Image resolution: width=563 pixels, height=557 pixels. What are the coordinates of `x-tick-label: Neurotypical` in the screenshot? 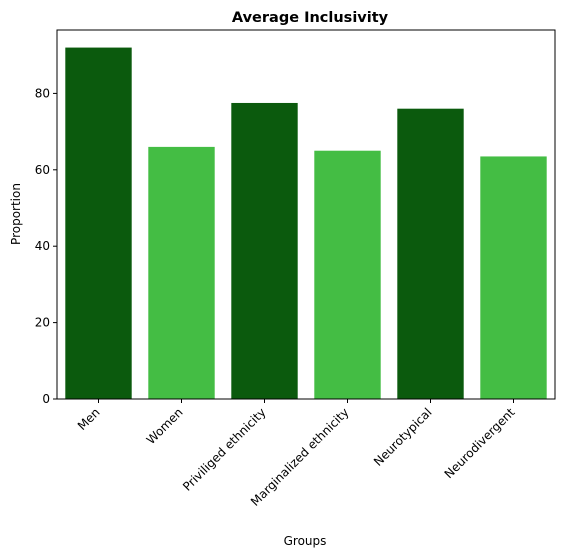 It's located at (403, 437).